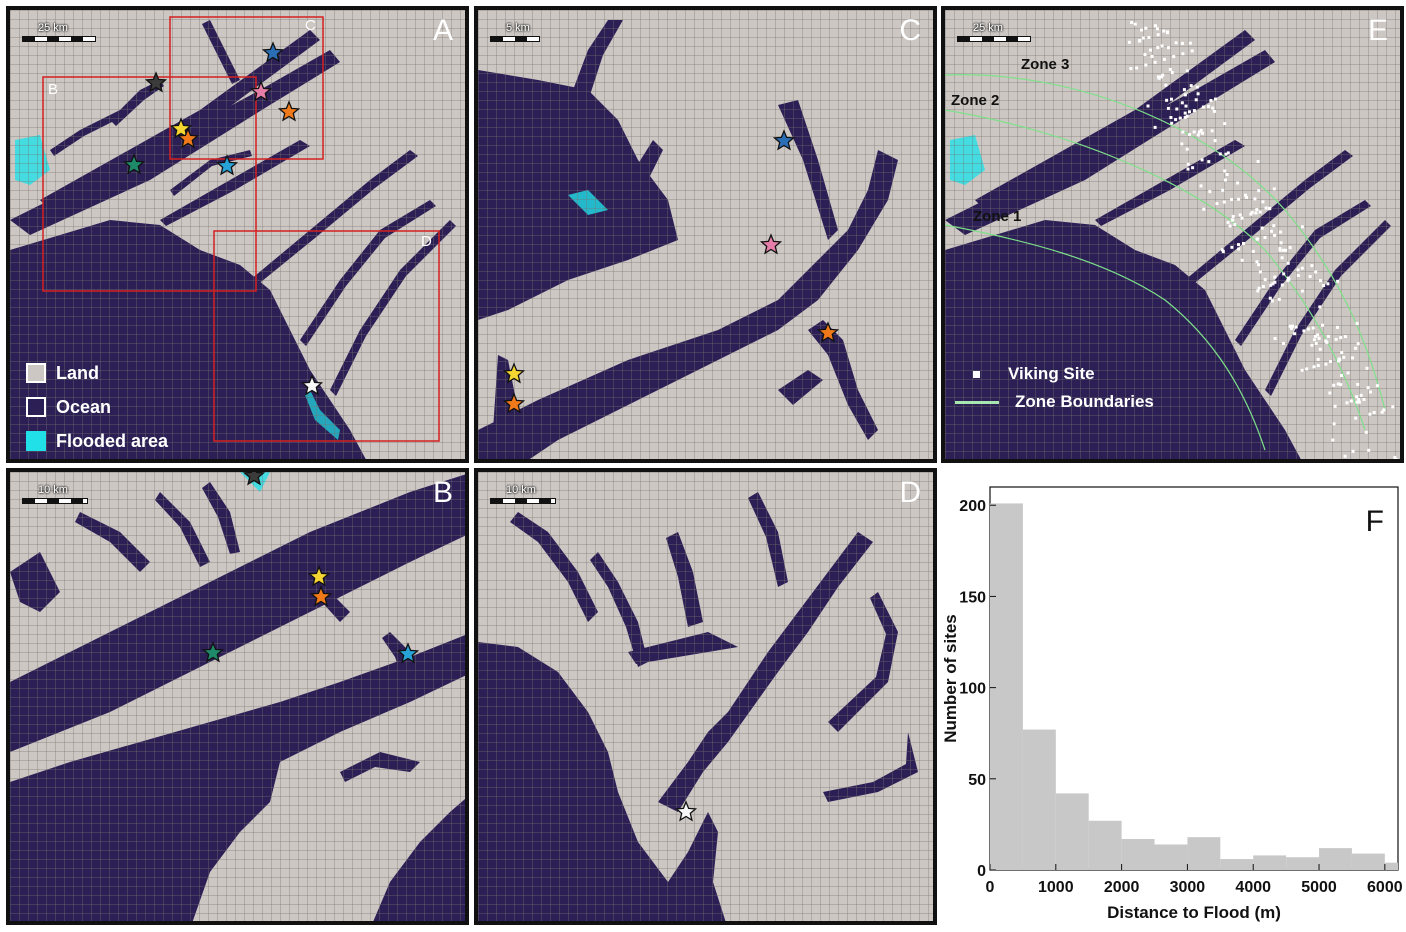 The image size is (1406, 932). What do you see at coordinates (1262, 240) in the screenshot?
I see `viking-sites` at bounding box center [1262, 240].